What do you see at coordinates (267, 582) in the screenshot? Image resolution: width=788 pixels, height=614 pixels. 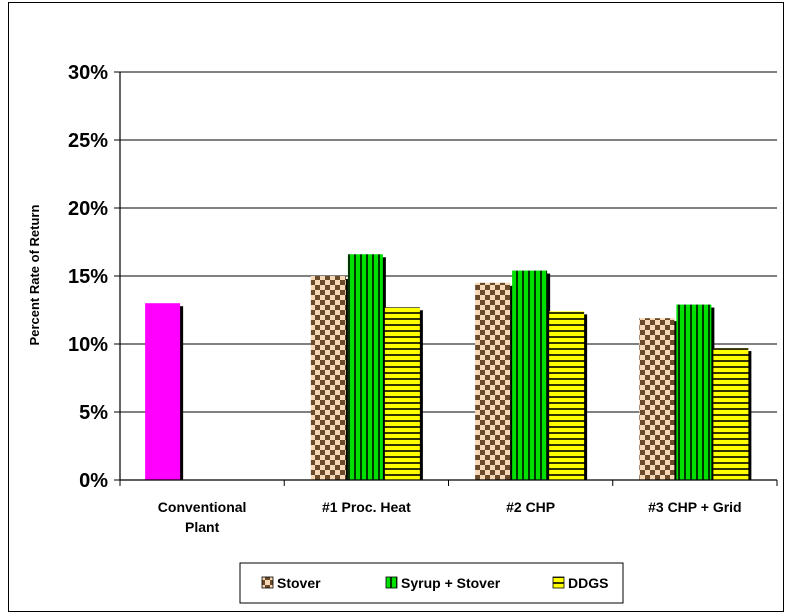 I see `legend-swatch-stover` at bounding box center [267, 582].